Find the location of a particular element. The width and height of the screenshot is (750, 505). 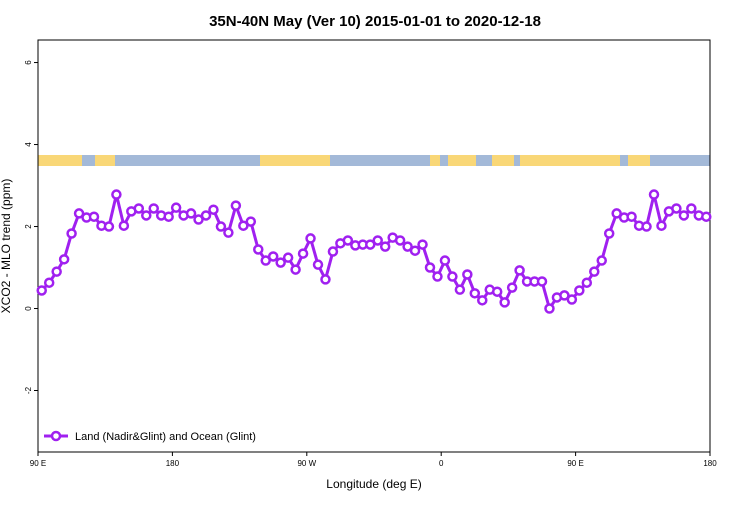

x-tick-label: 0 is located at coordinates (441, 463).